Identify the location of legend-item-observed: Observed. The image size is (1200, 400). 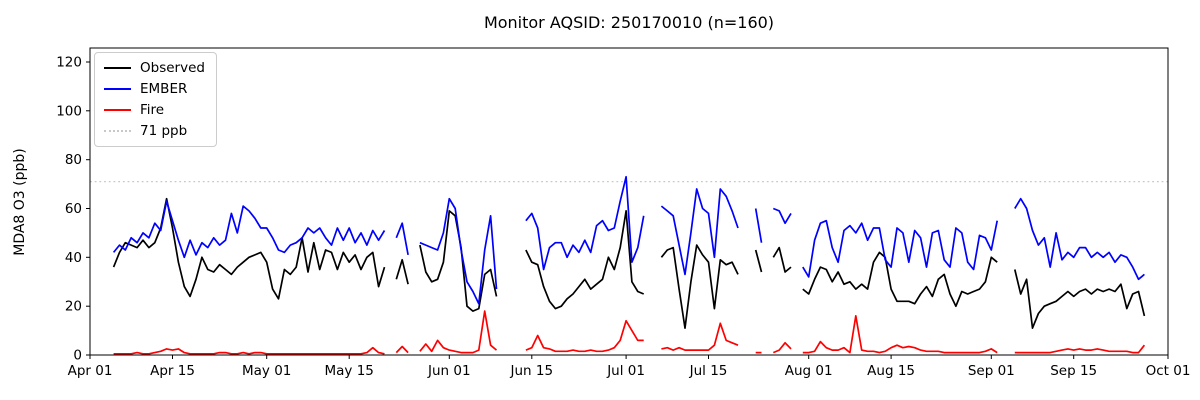
(154, 68).